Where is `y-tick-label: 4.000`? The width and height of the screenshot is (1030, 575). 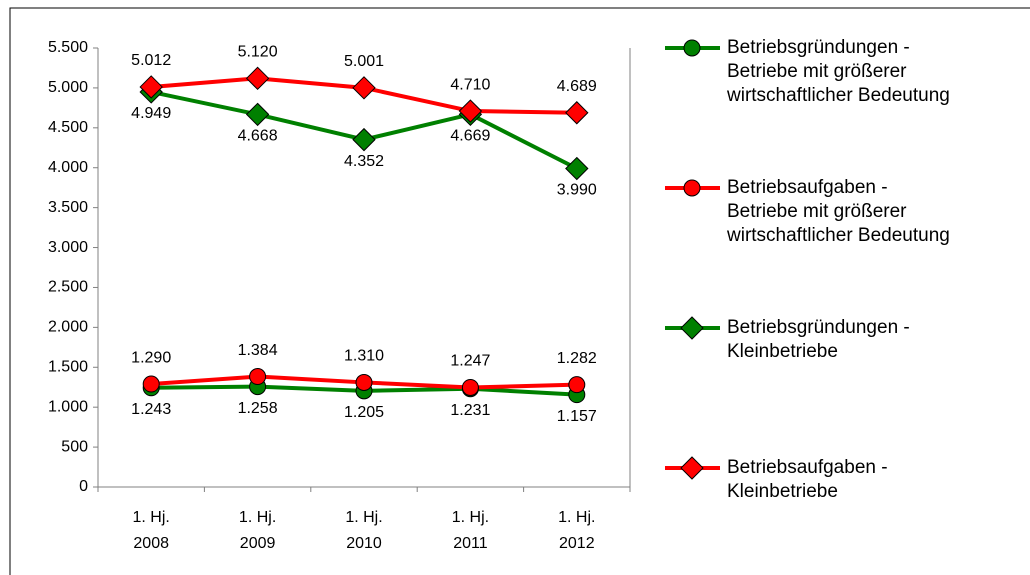 y-tick-label: 4.000 is located at coordinates (68, 167).